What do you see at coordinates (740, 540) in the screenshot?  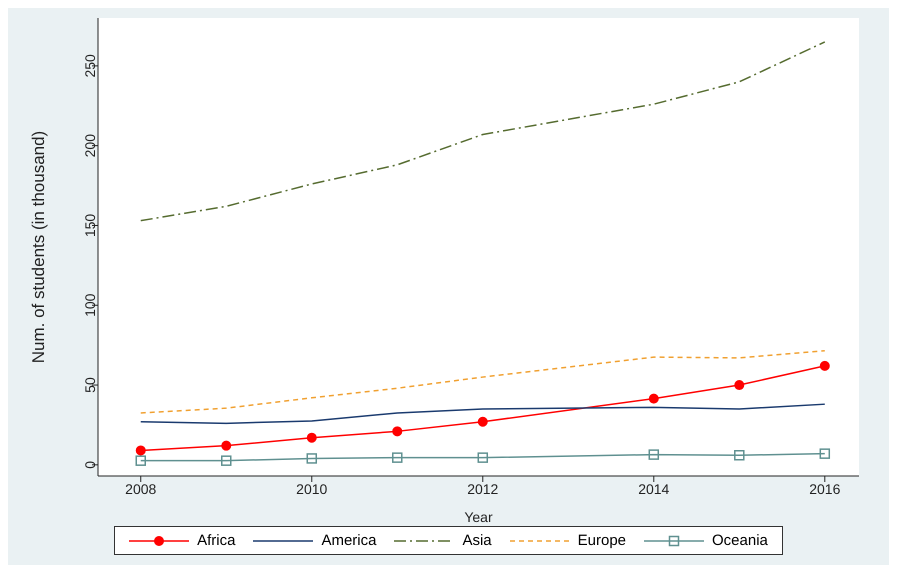 I see `legend-label: Oceania` at bounding box center [740, 540].